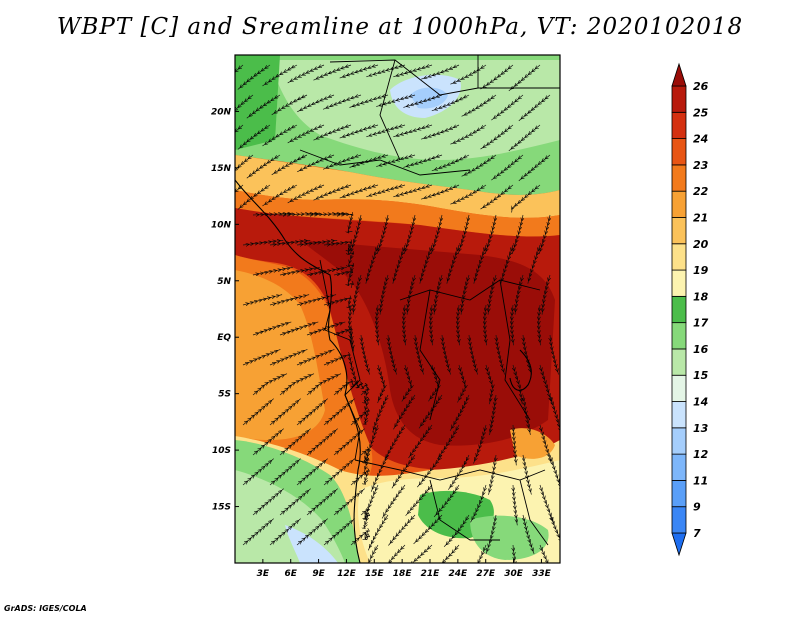  What do you see at coordinates (697, 507) in the screenshot?
I see `colorbar-label: 9` at bounding box center [697, 507].